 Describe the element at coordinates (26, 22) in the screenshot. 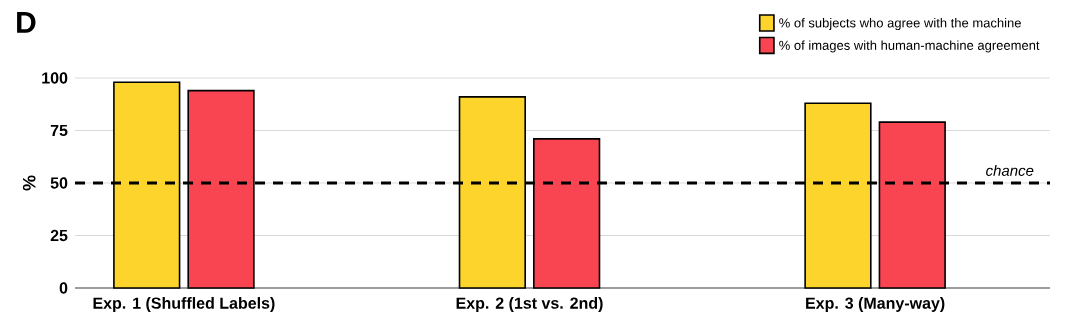

I see `chart-title: D` at that location.